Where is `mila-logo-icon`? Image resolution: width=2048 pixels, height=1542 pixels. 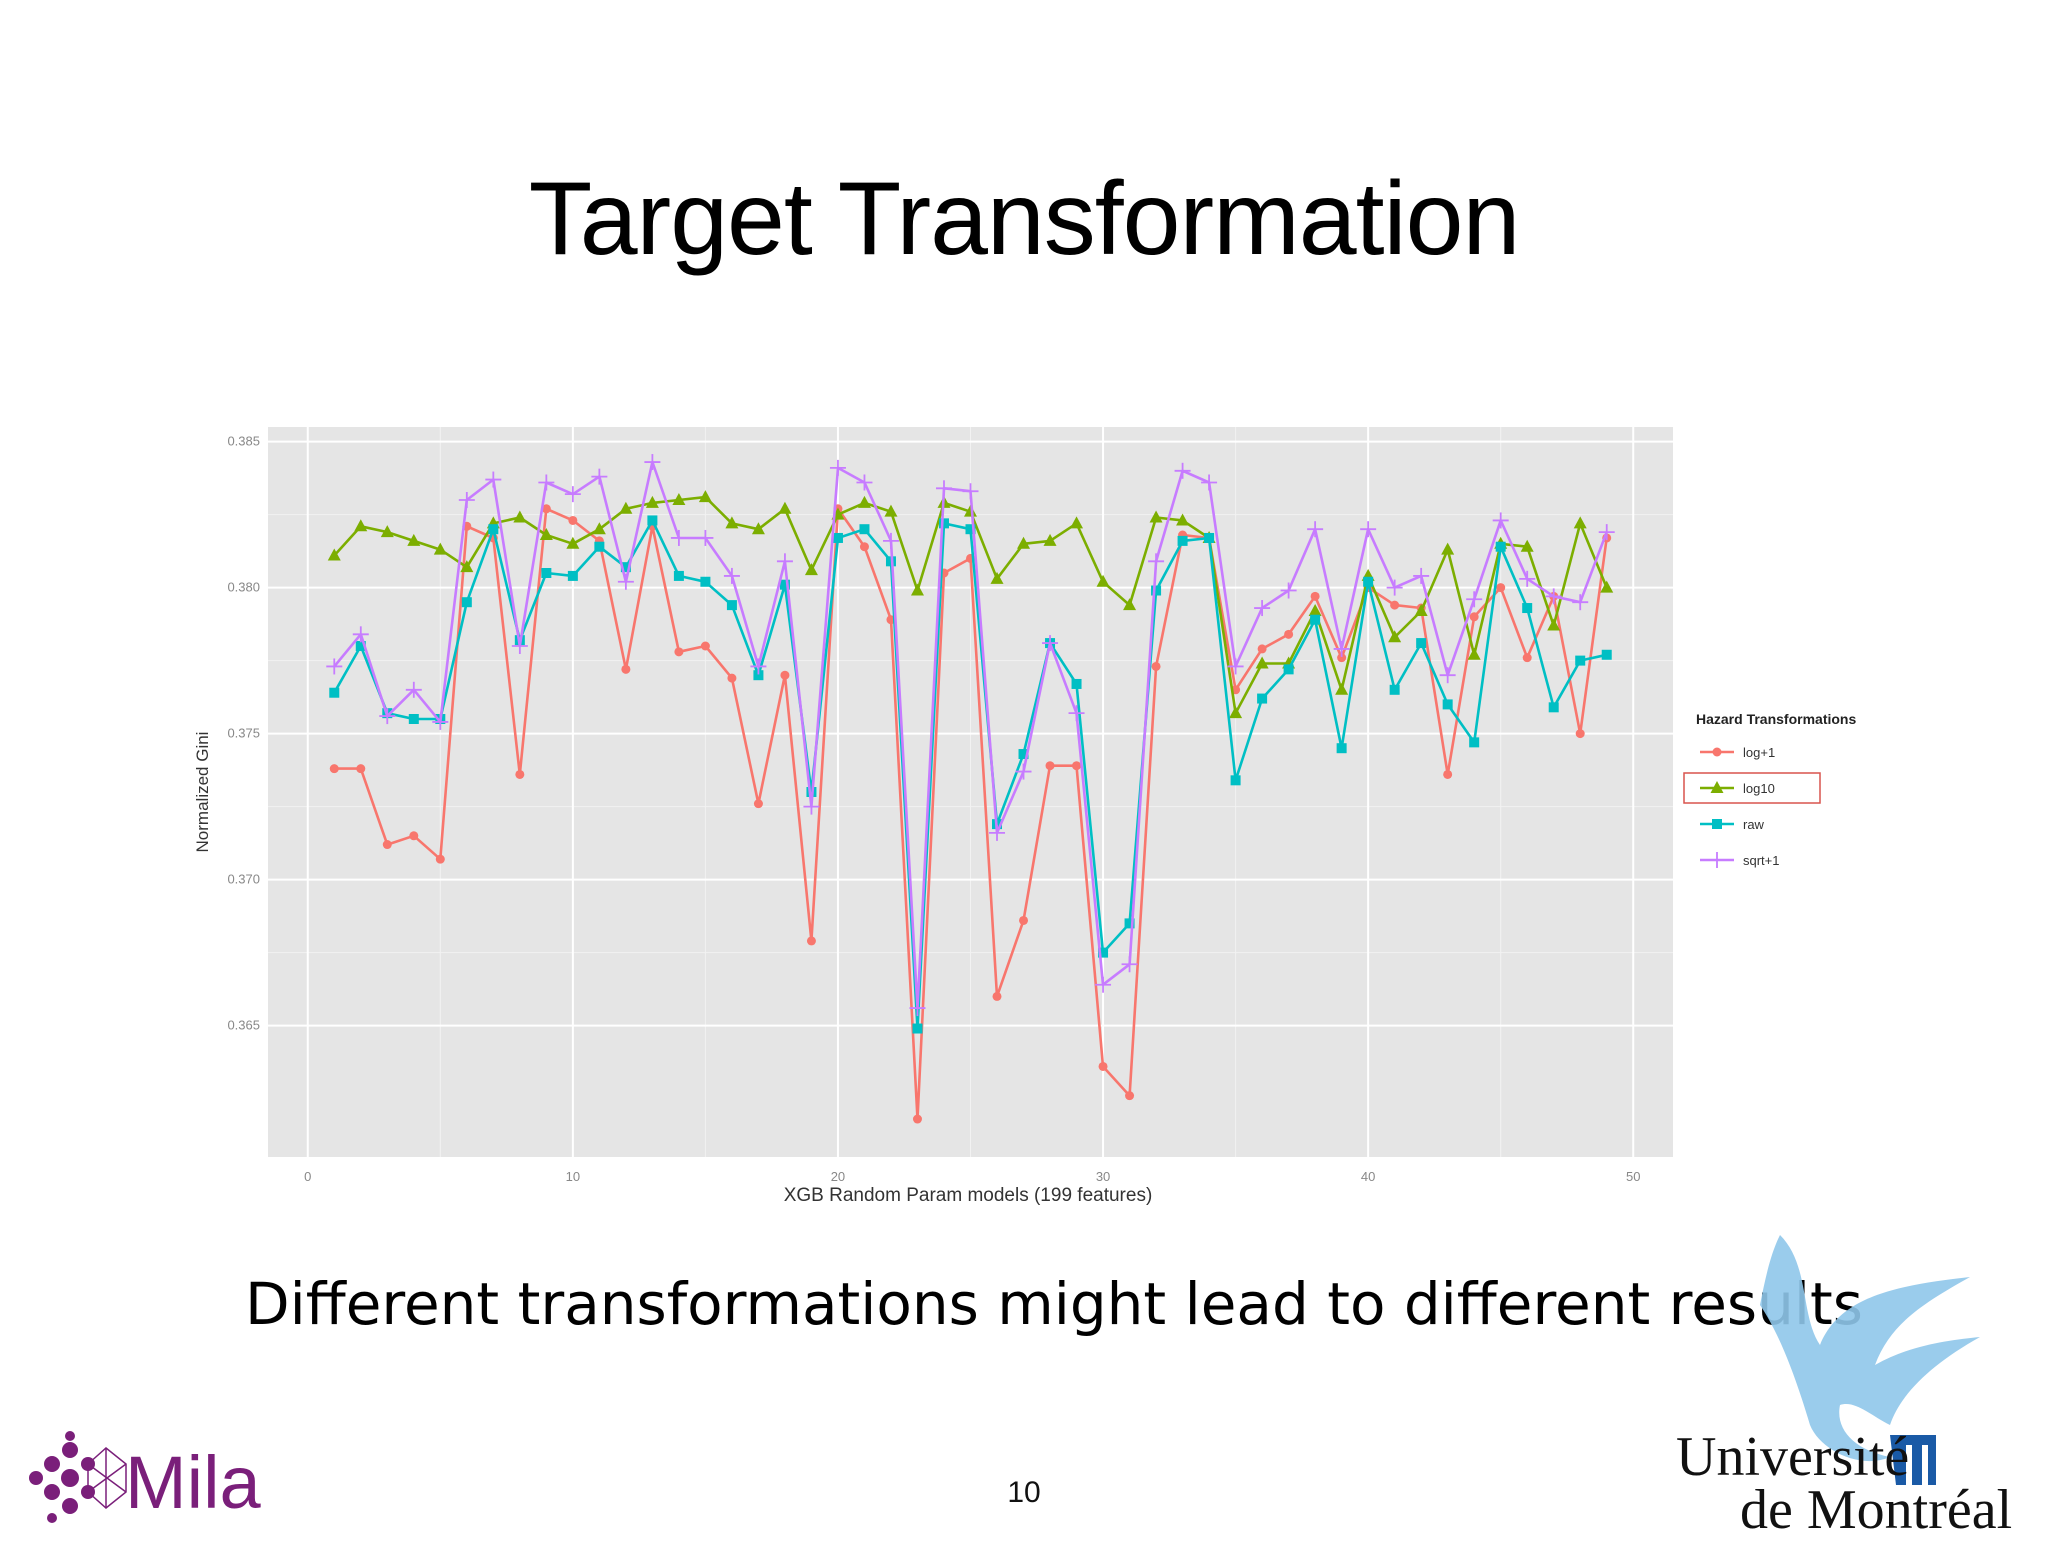 mila-logo-icon is located at coordinates (78, 1477).